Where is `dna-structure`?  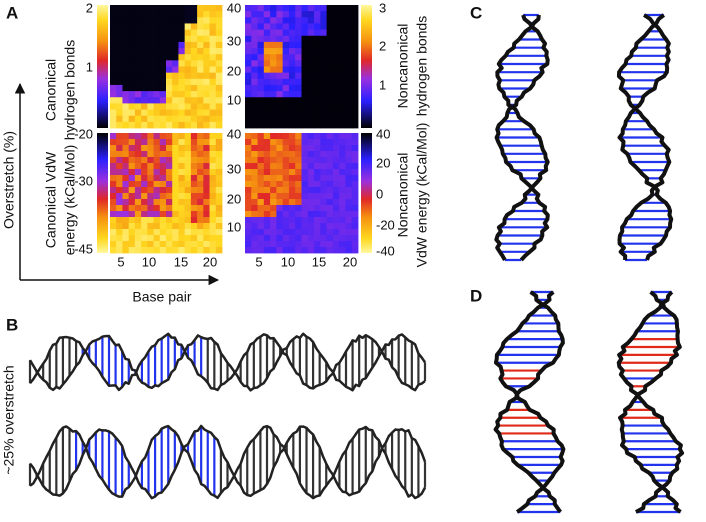
dna-structure is located at coordinates (522, 137).